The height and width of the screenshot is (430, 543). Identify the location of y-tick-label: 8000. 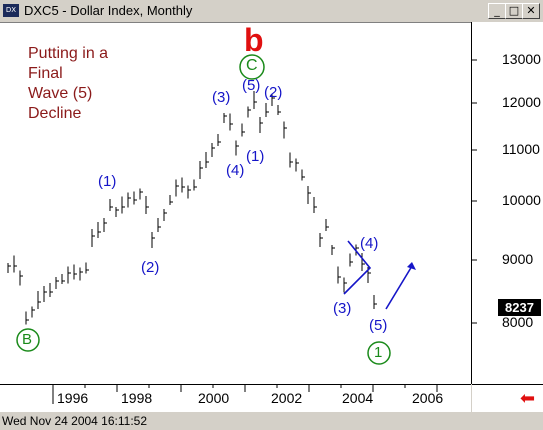
(518, 322).